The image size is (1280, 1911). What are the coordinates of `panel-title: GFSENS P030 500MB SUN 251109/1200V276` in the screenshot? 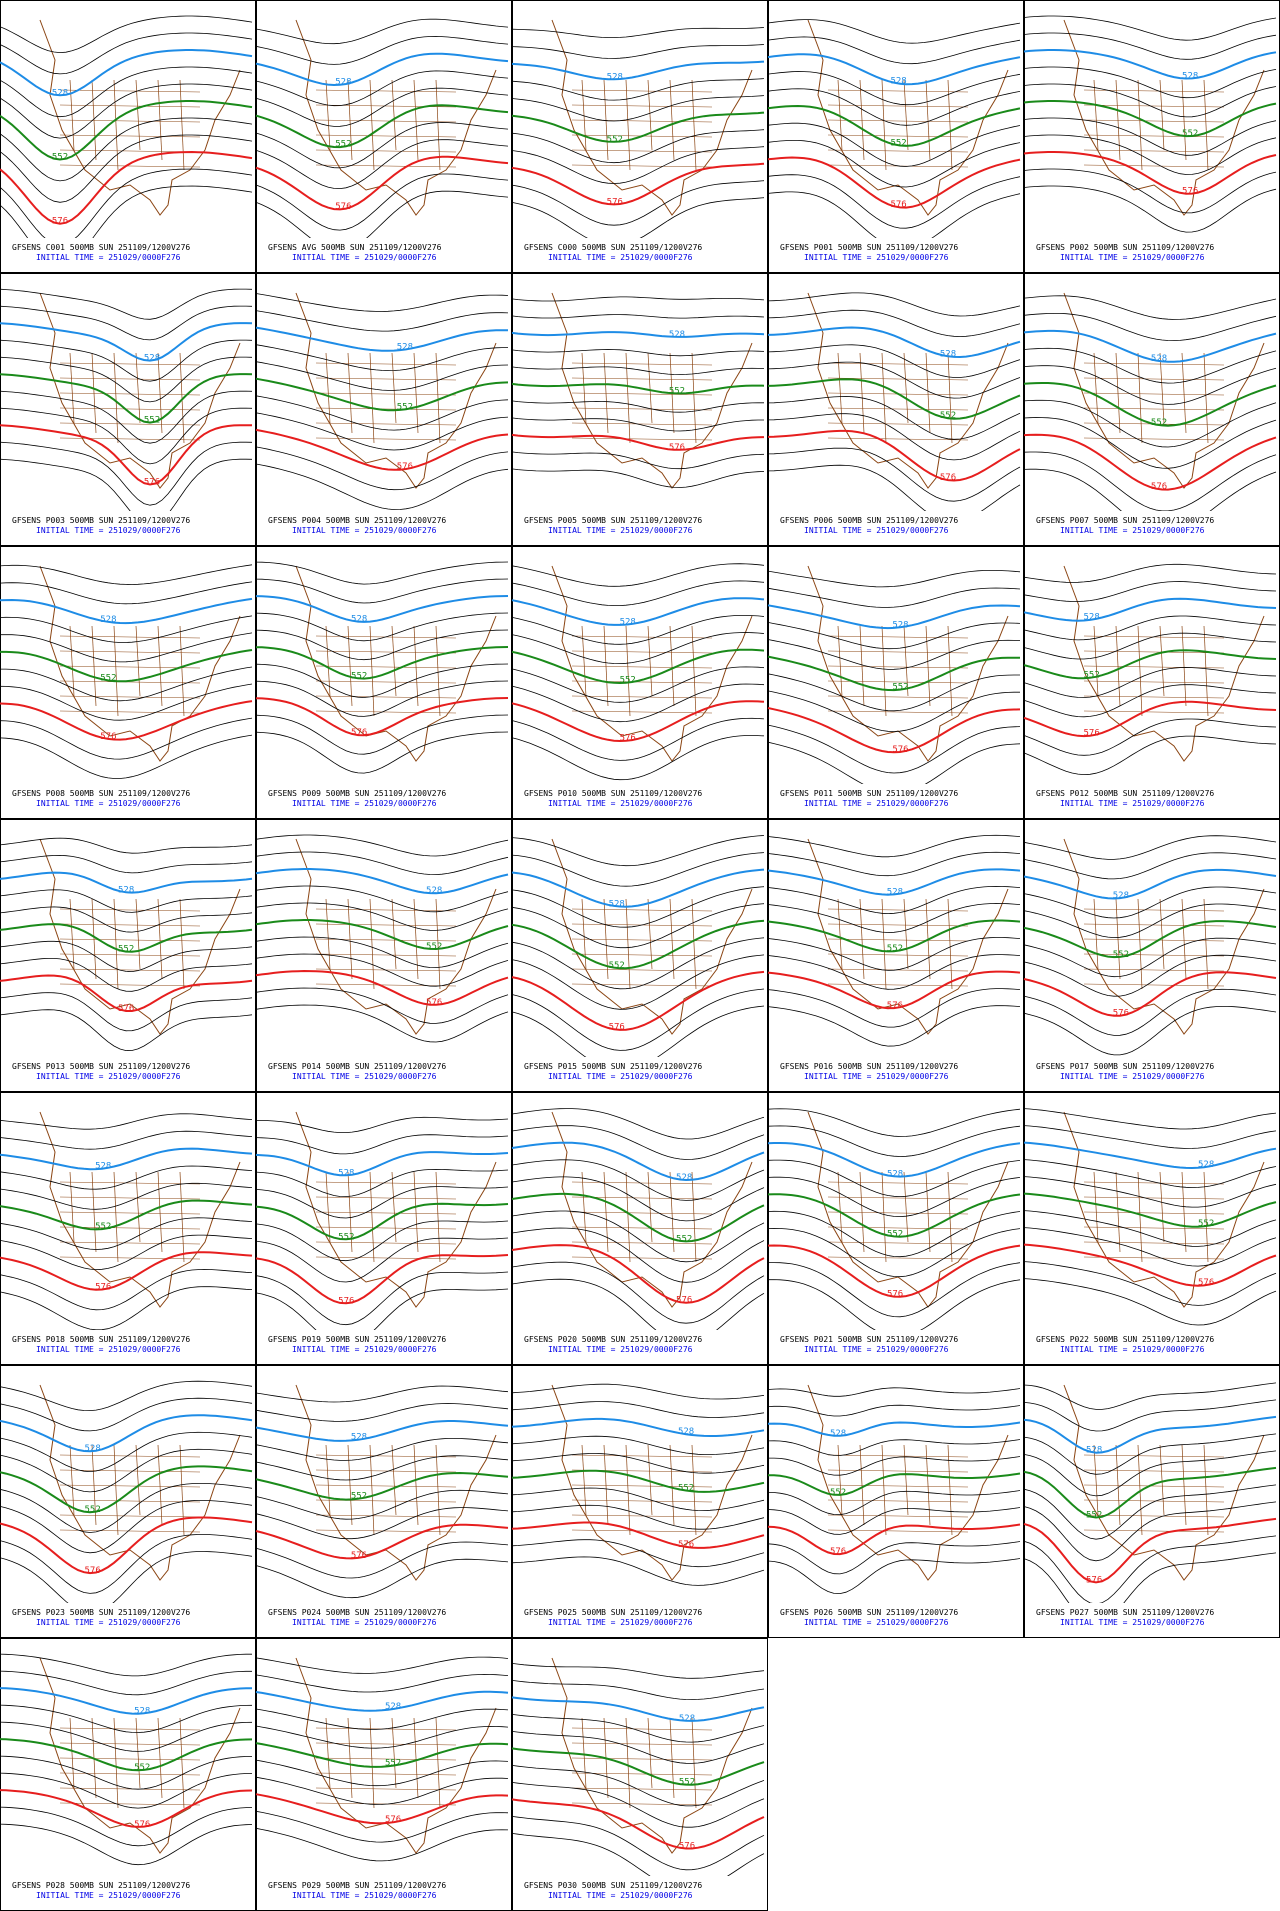 It's located at (613, 1885).